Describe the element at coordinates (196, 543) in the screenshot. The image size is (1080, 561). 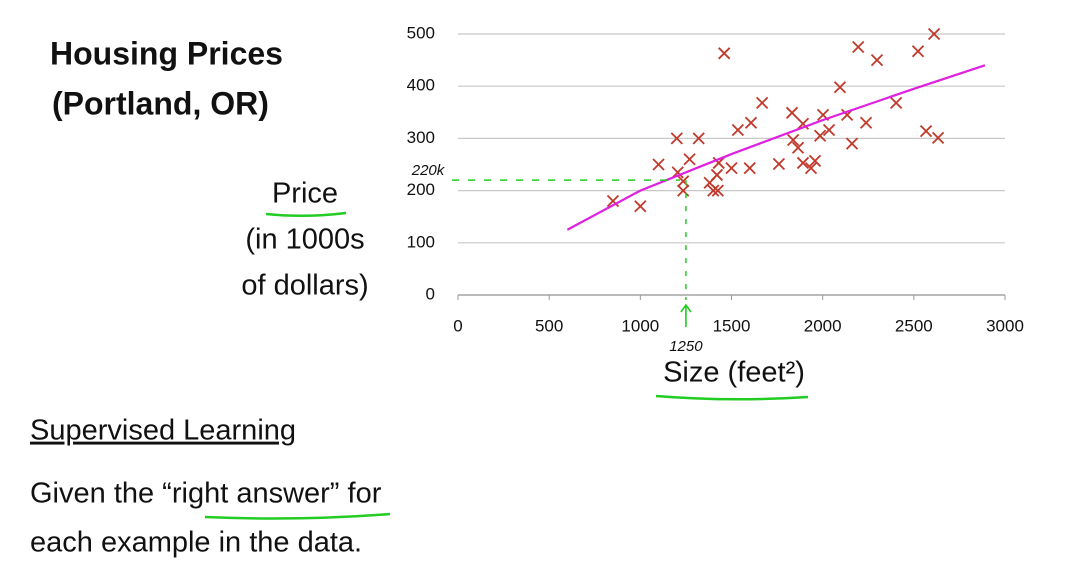
I see `slide-text: each example in the data.` at that location.